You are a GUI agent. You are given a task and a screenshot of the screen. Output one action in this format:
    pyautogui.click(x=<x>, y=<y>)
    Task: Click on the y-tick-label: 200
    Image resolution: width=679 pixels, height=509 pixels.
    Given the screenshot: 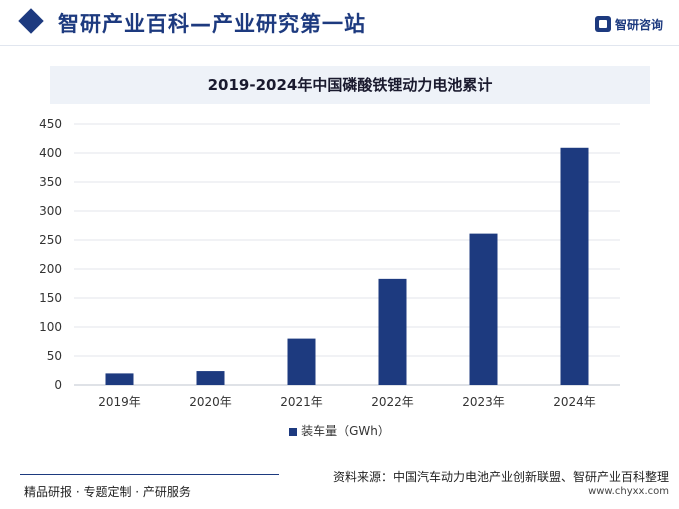 What is the action you would take?
    pyautogui.click(x=50, y=269)
    